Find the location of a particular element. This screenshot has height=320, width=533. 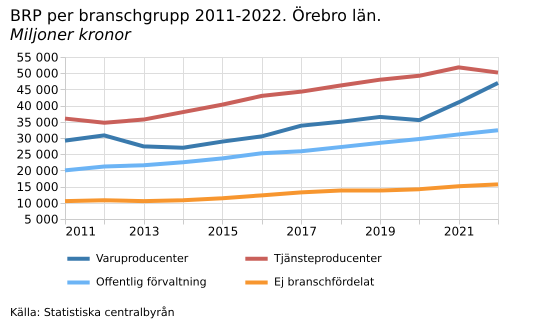

y-tick-label: 55 000 is located at coordinates (37, 57).